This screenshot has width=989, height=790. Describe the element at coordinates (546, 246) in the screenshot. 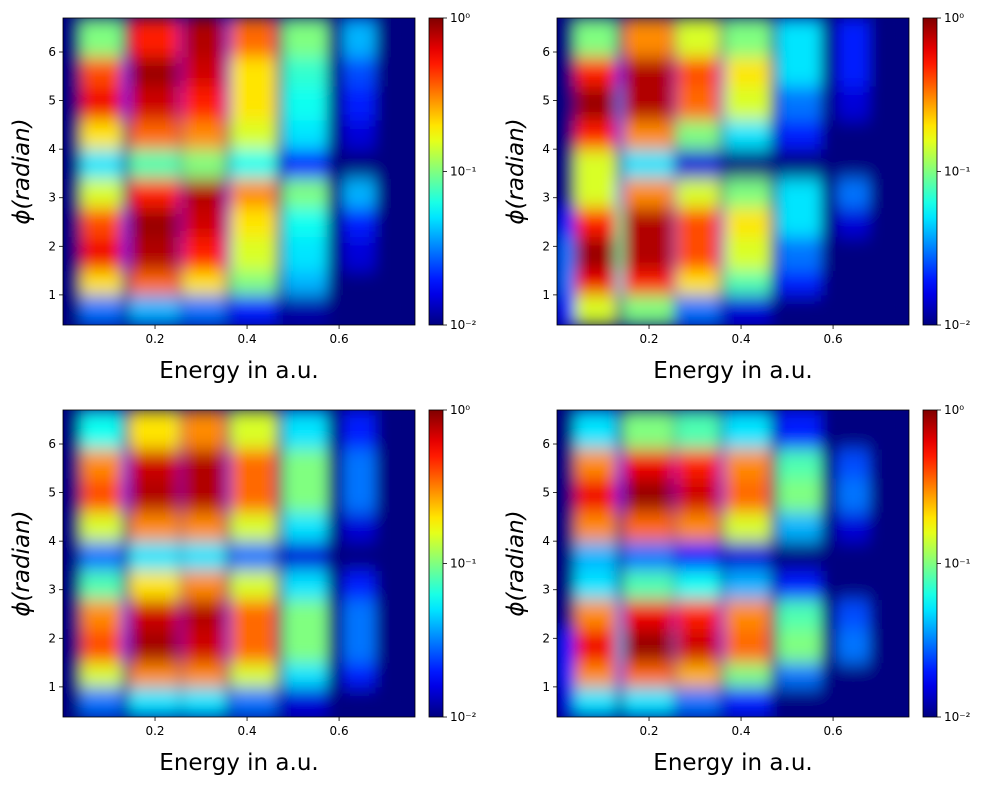

I see `y-tick-label: 2` at that location.